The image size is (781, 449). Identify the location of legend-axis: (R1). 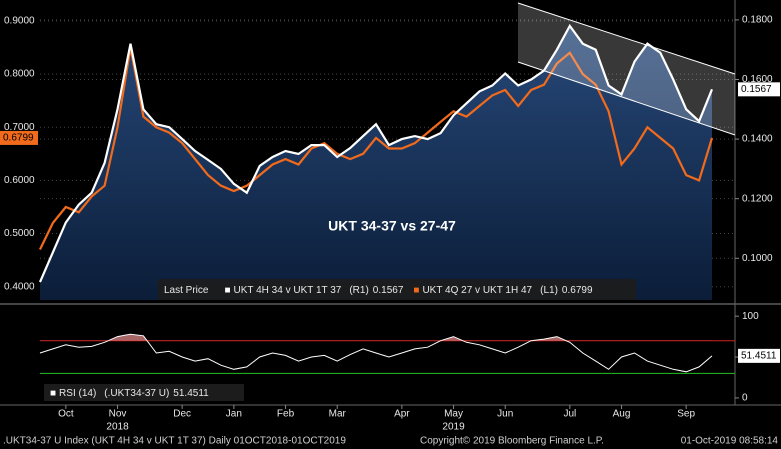
(358, 290).